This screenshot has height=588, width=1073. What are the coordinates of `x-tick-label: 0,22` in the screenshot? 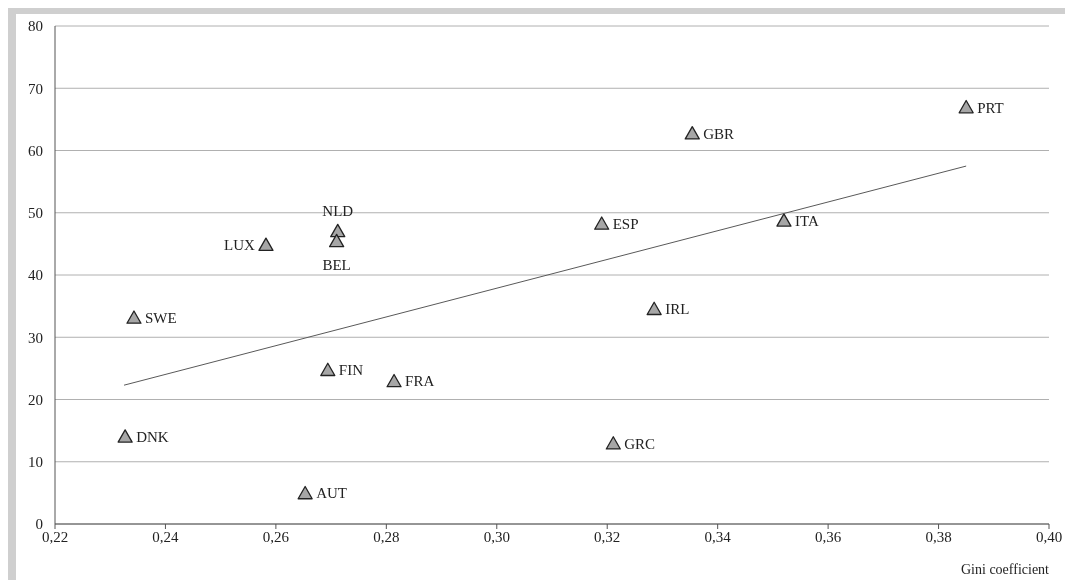 It's located at (55, 536).